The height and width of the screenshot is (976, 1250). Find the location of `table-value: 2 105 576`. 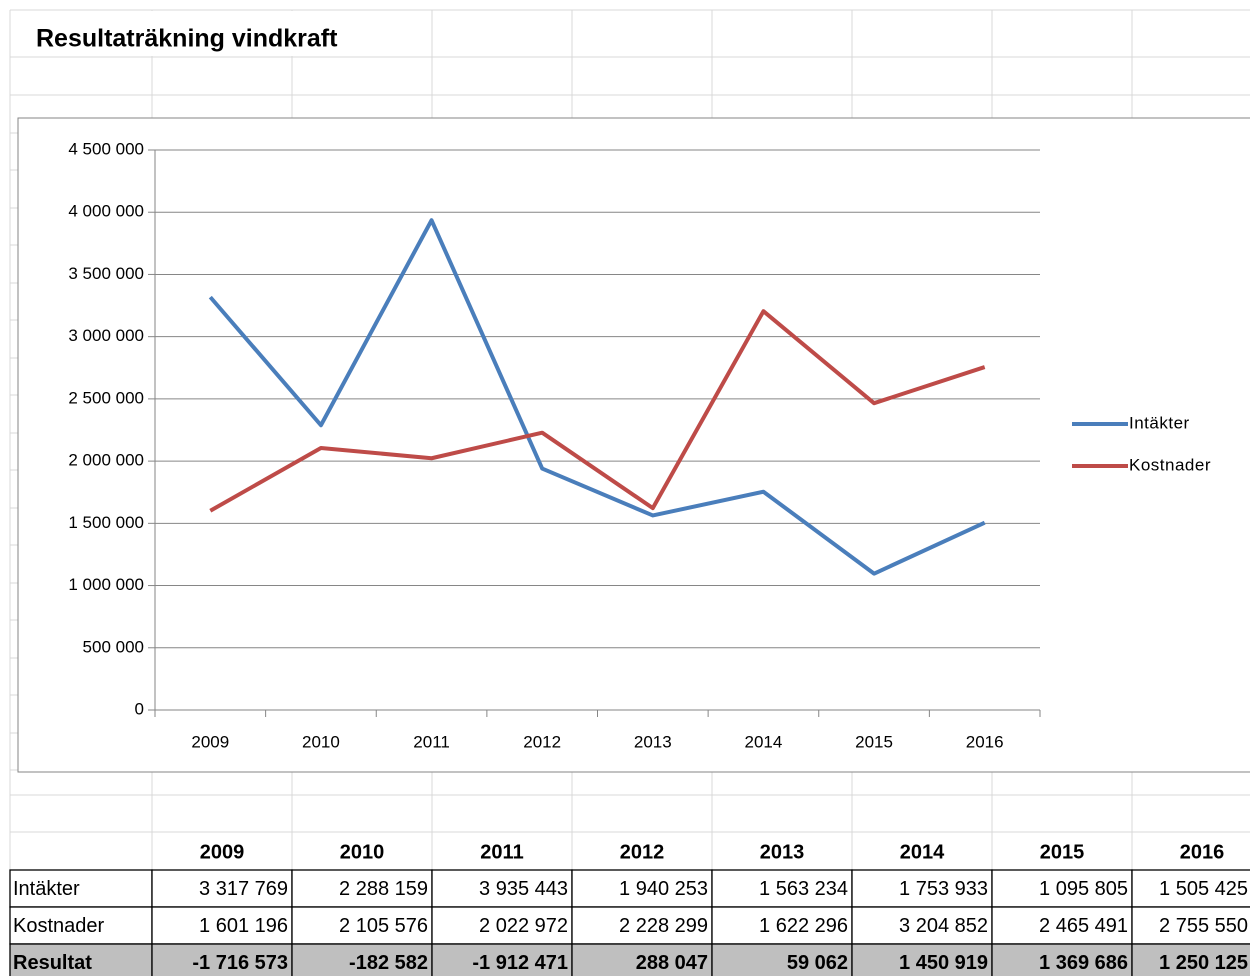

table-value: 2 105 576 is located at coordinates (383, 926).